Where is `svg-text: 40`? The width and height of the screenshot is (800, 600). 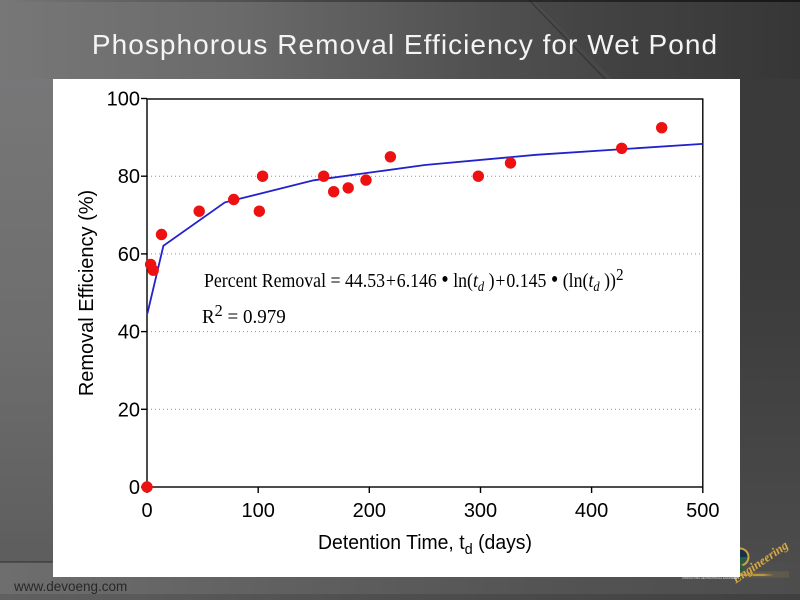
svg-text: 40 is located at coordinates (129, 333).